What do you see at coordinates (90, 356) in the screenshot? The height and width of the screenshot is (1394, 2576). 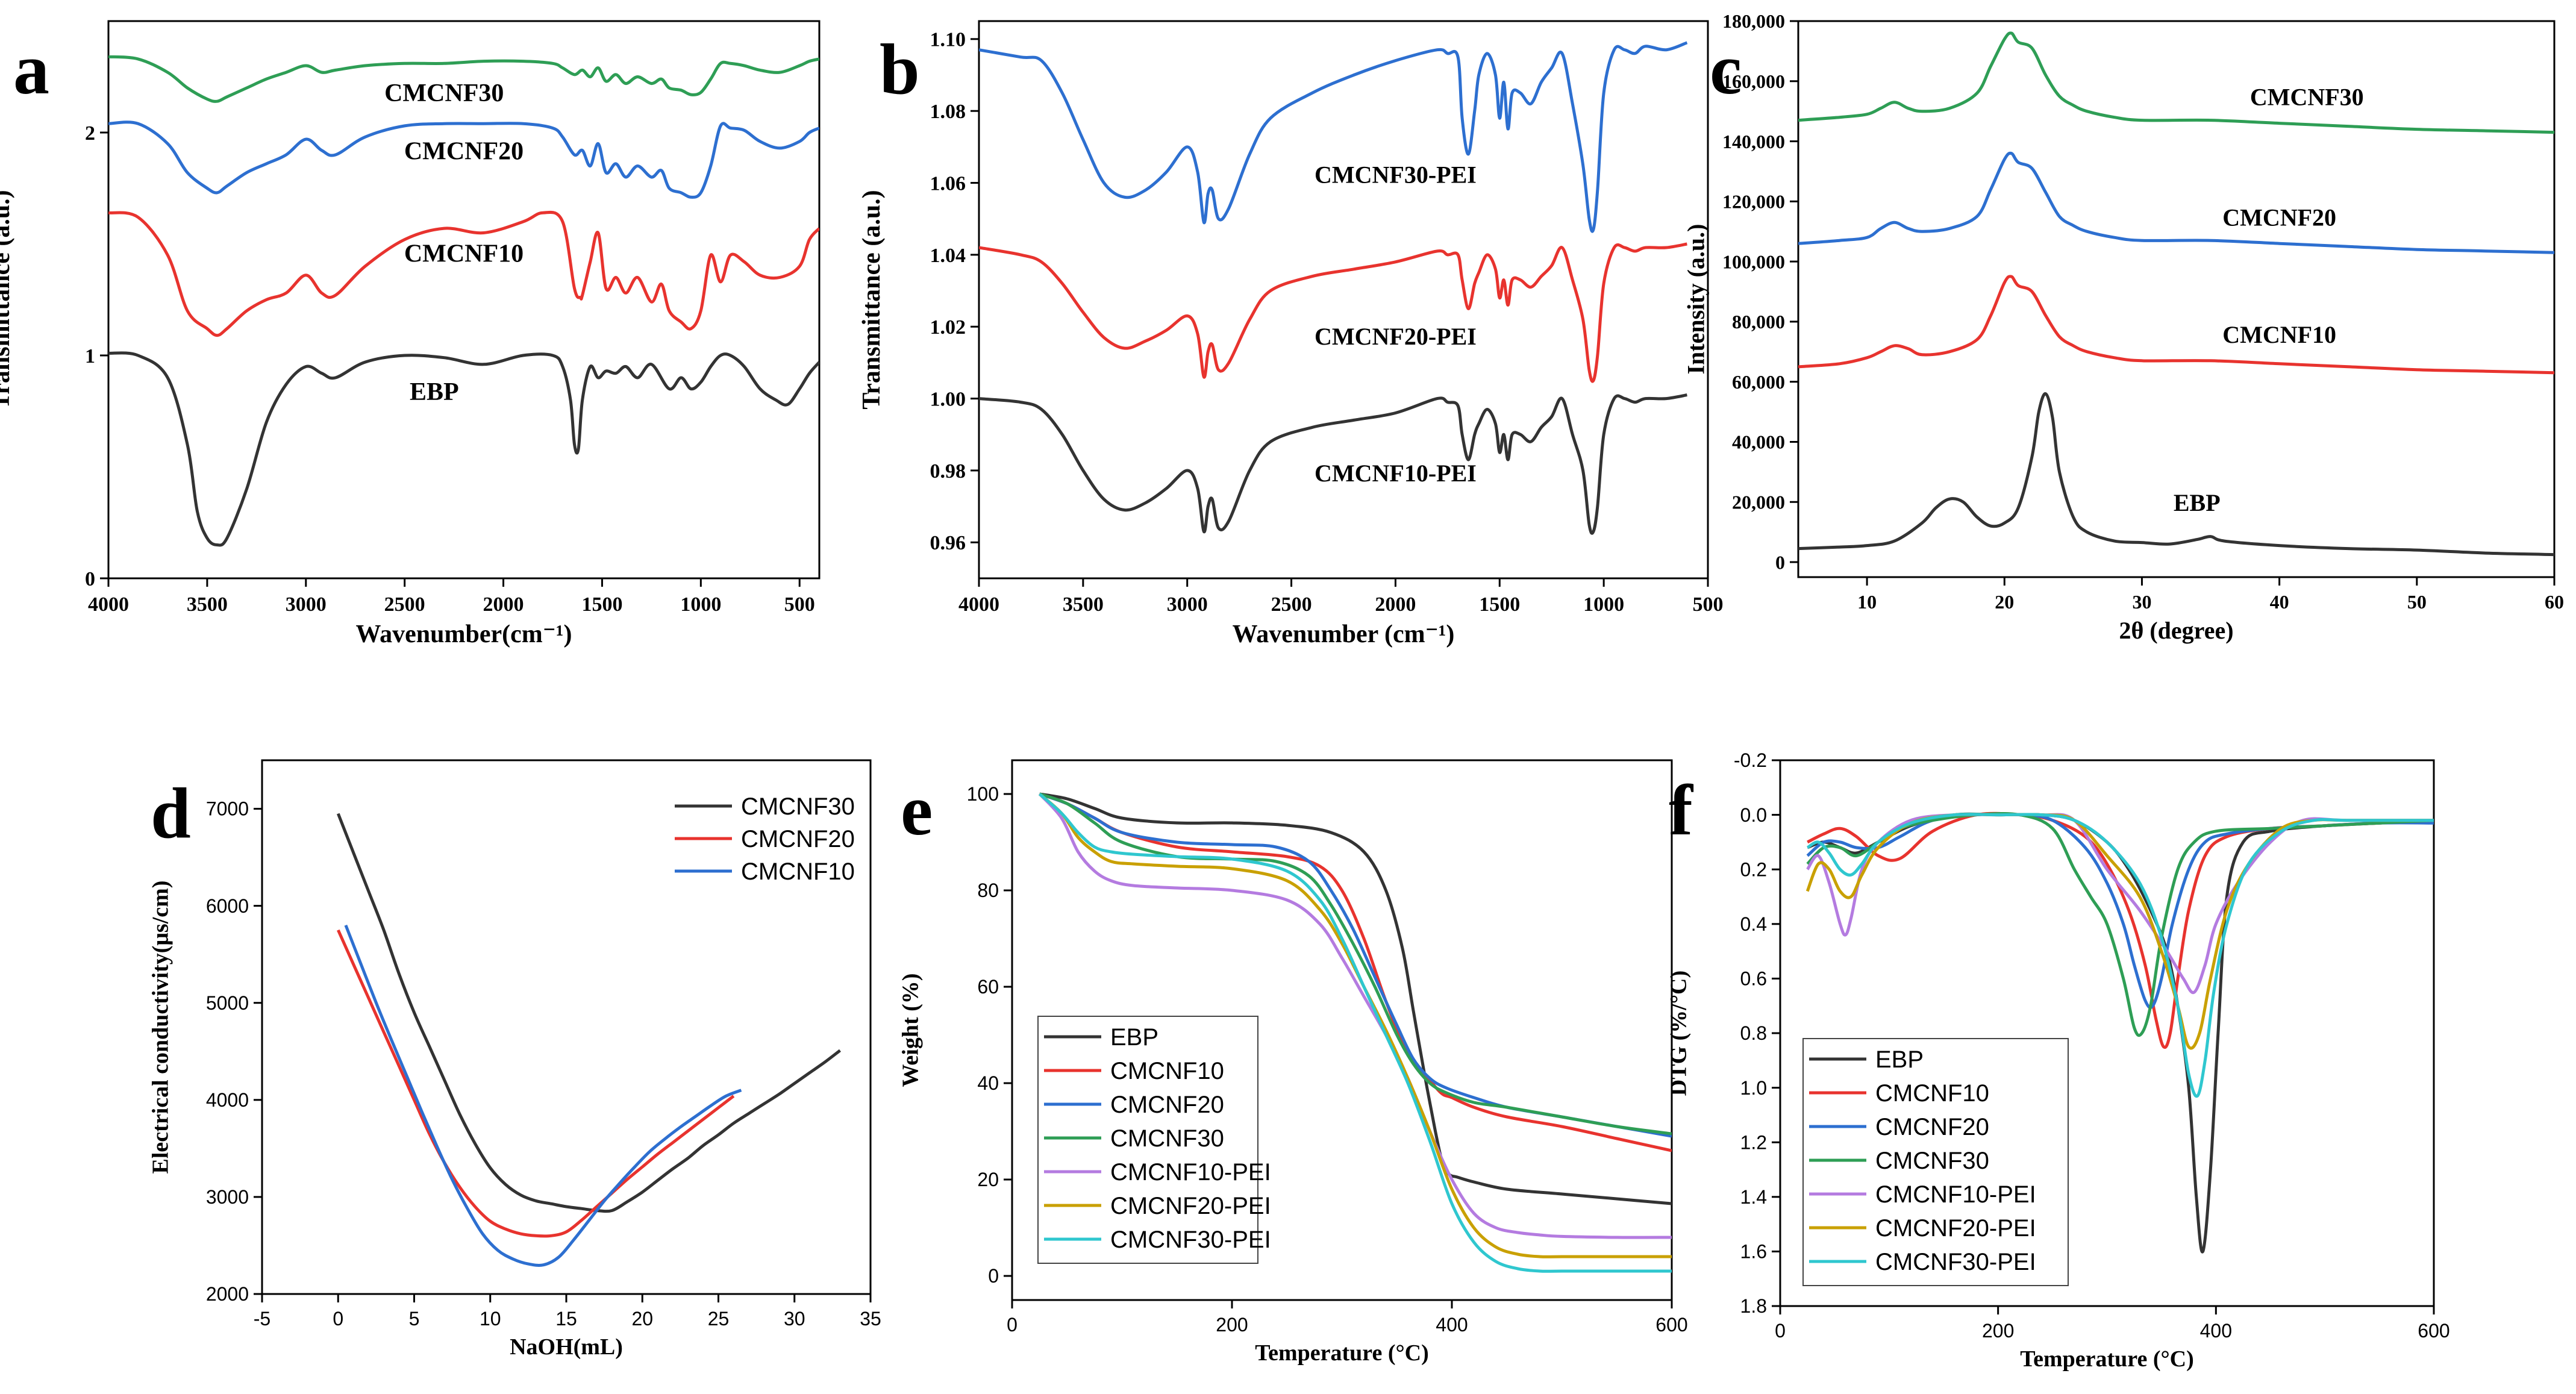 I see `y-tick-label: 1` at bounding box center [90, 356].